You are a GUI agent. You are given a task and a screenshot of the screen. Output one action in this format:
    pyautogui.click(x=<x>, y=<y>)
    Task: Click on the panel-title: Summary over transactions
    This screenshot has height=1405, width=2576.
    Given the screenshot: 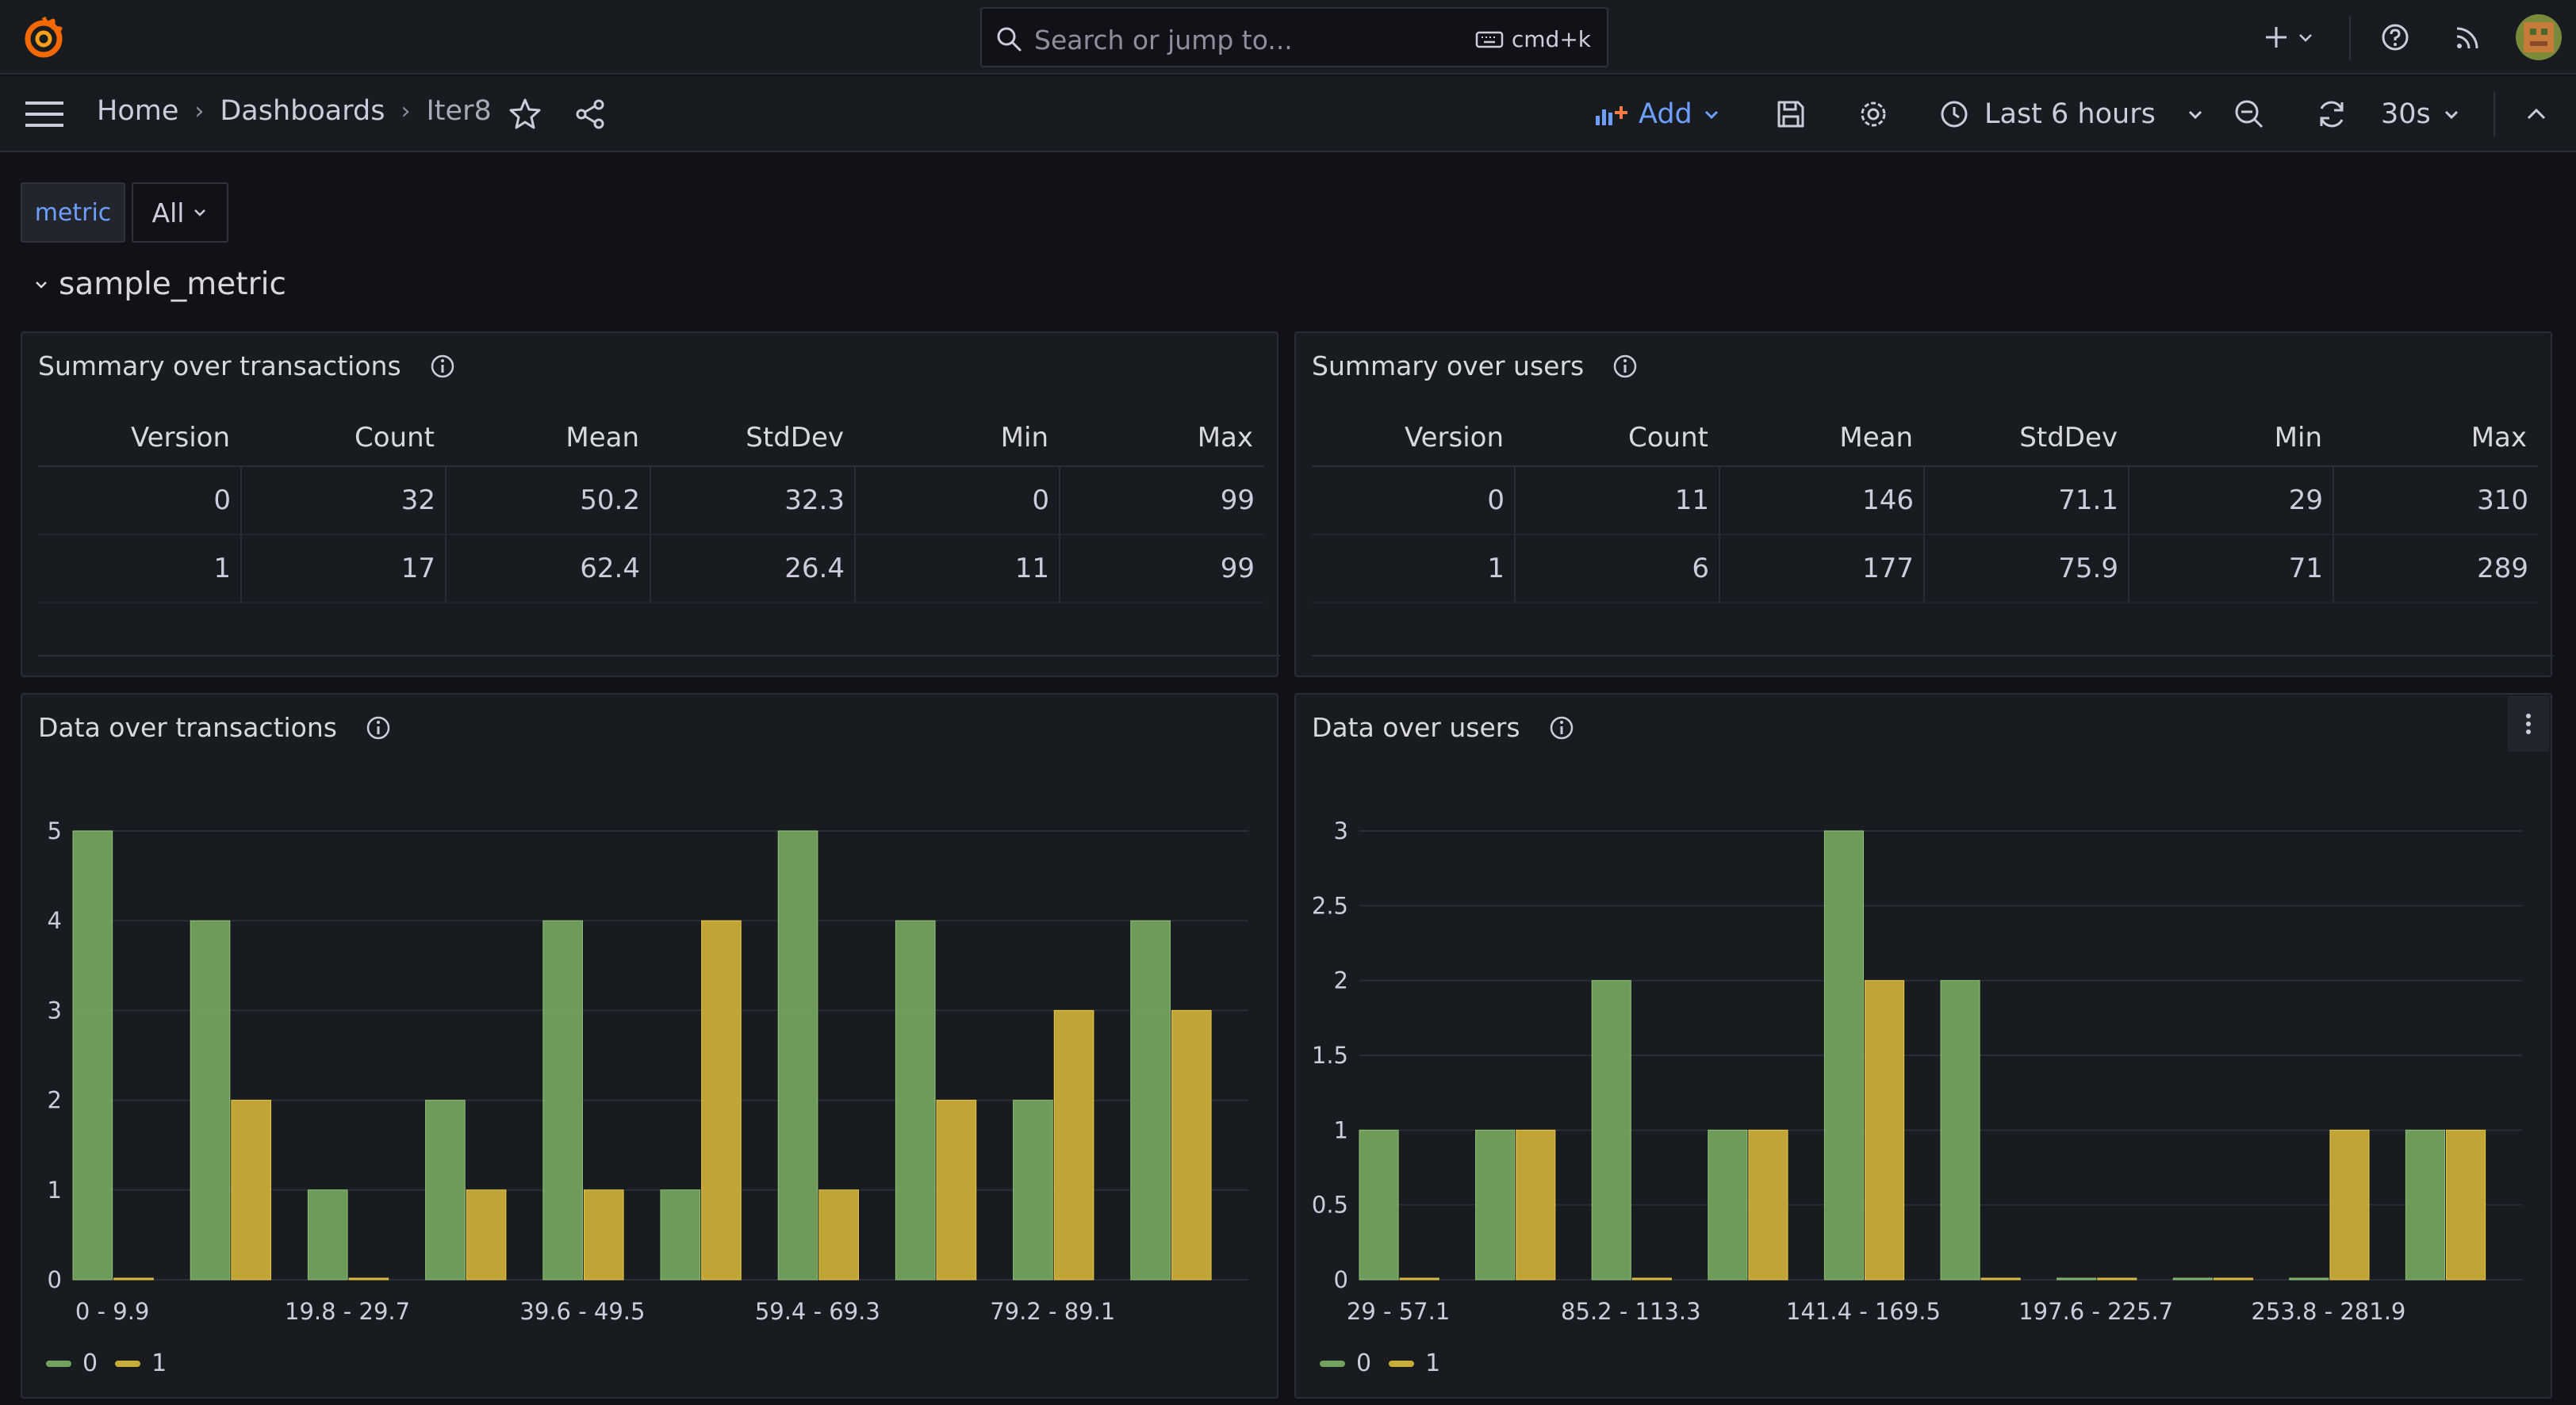 What is the action you would take?
    pyautogui.click(x=248, y=365)
    